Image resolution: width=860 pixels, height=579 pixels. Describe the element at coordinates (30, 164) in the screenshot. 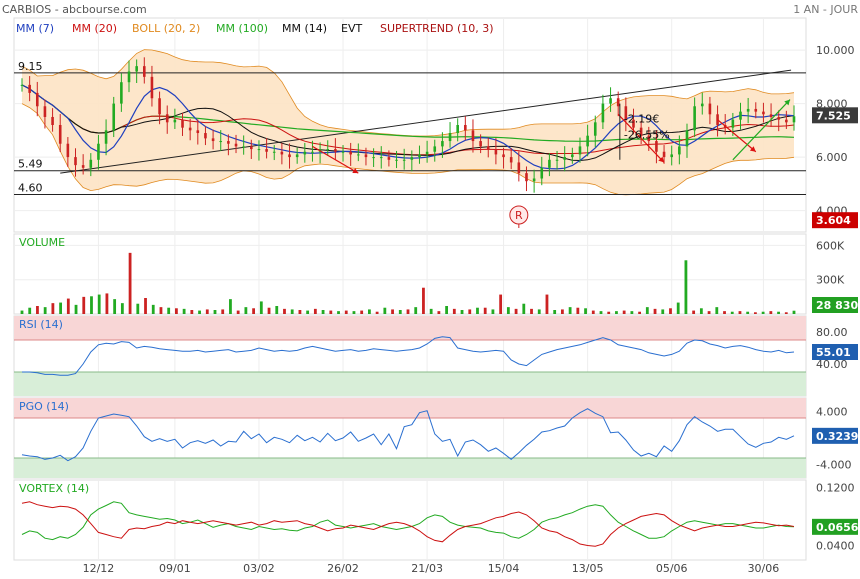

I see `support-level-label: 5.49` at that location.